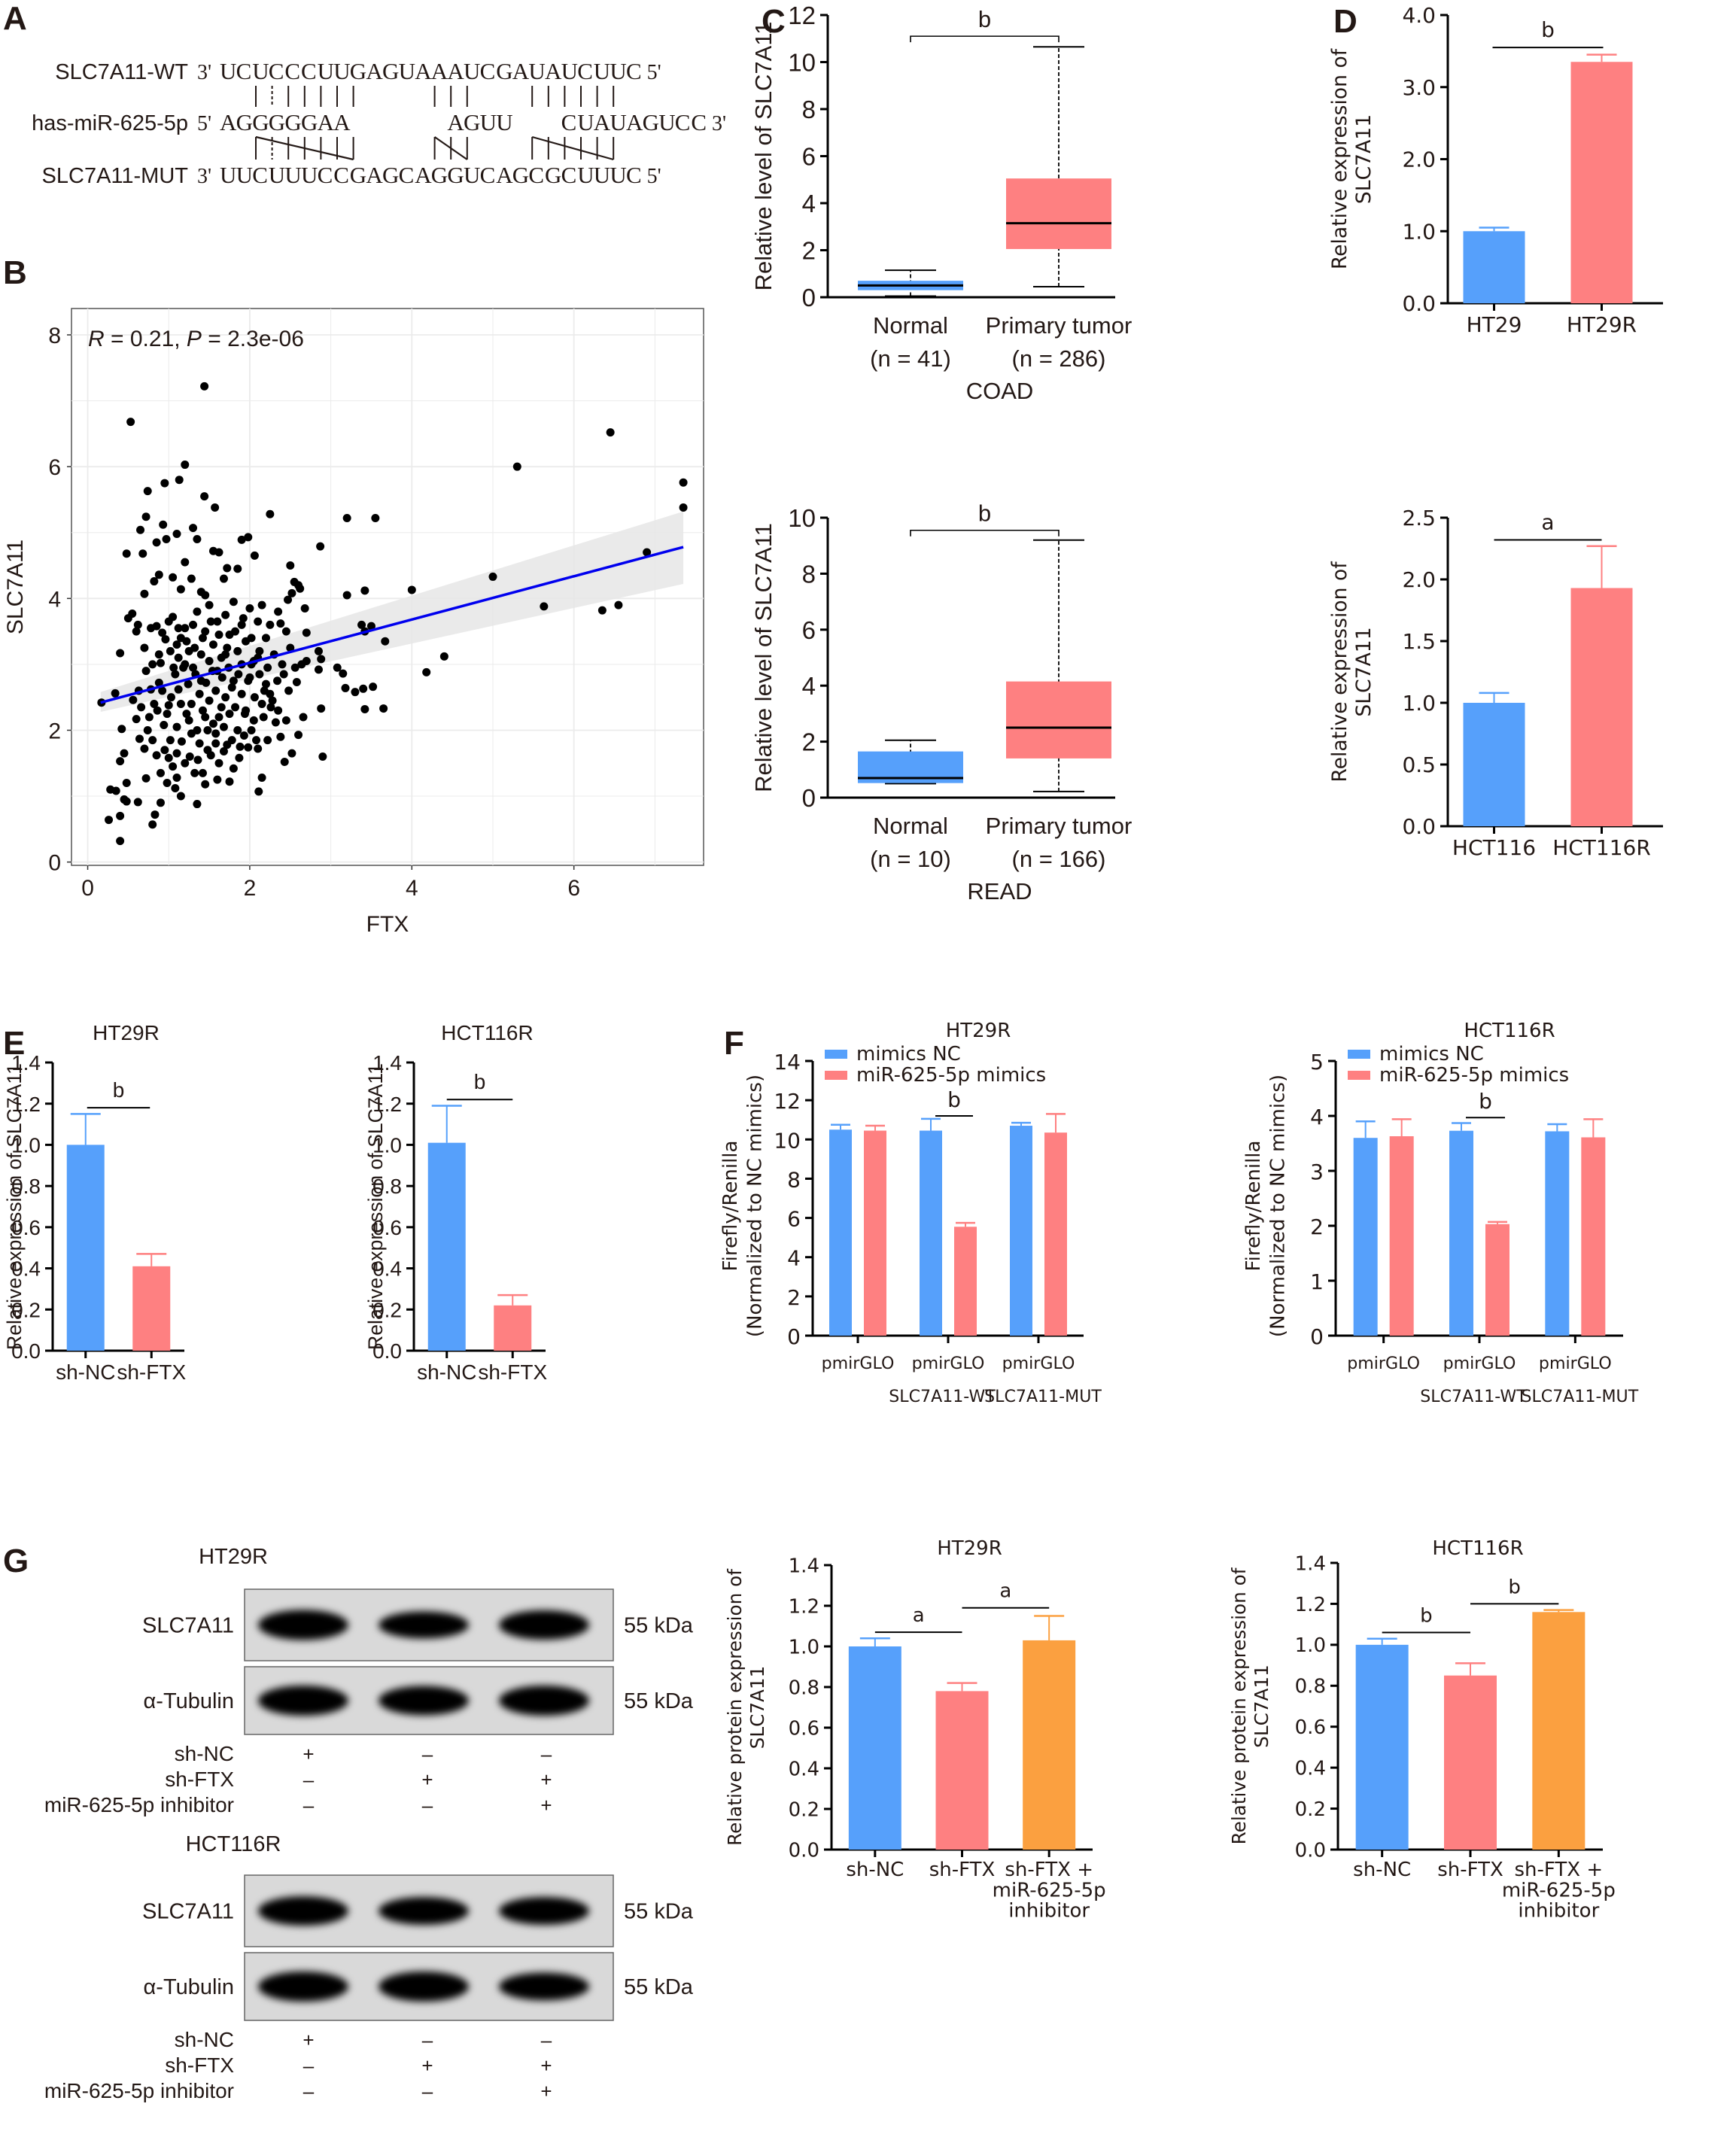  I want to click on category-label: sh-FTX +, so click(1049, 1870).